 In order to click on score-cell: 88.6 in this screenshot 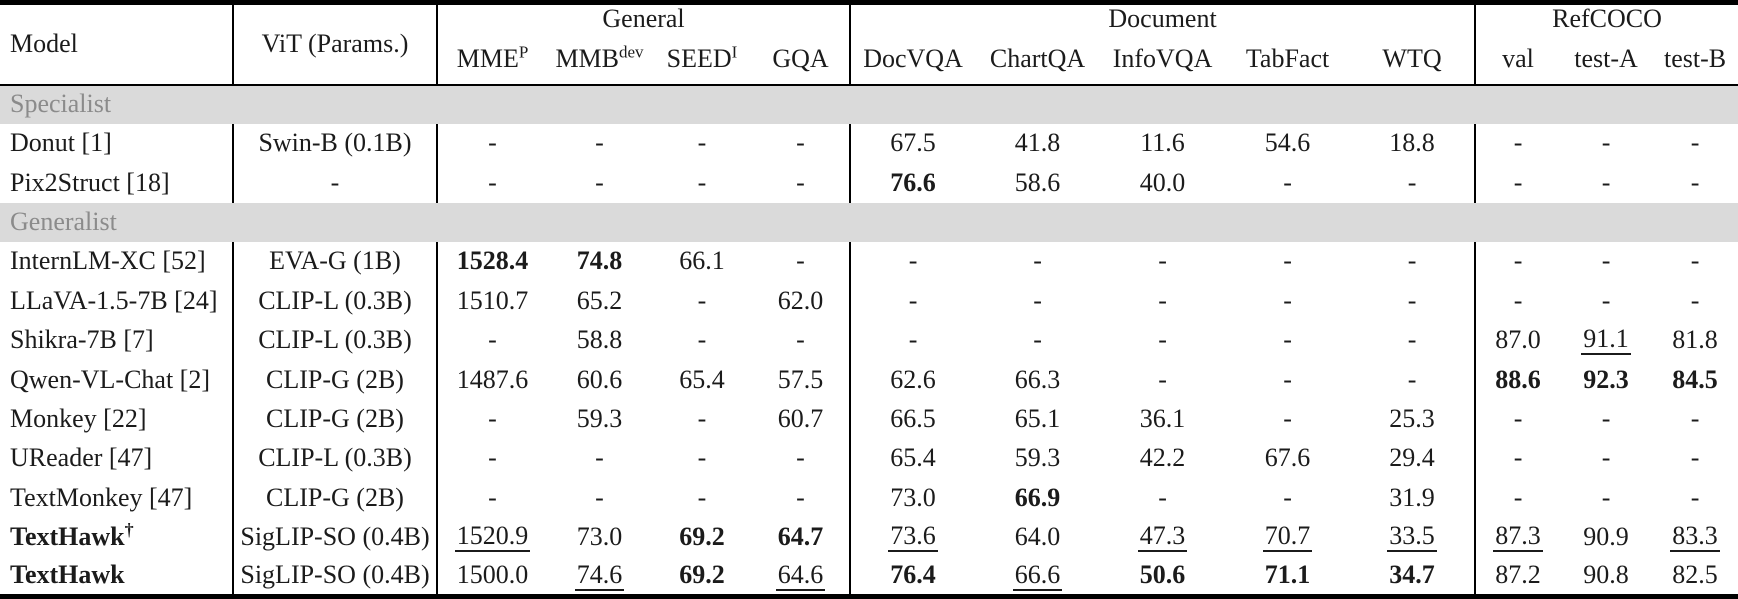, I will do `click(1517, 379)`.